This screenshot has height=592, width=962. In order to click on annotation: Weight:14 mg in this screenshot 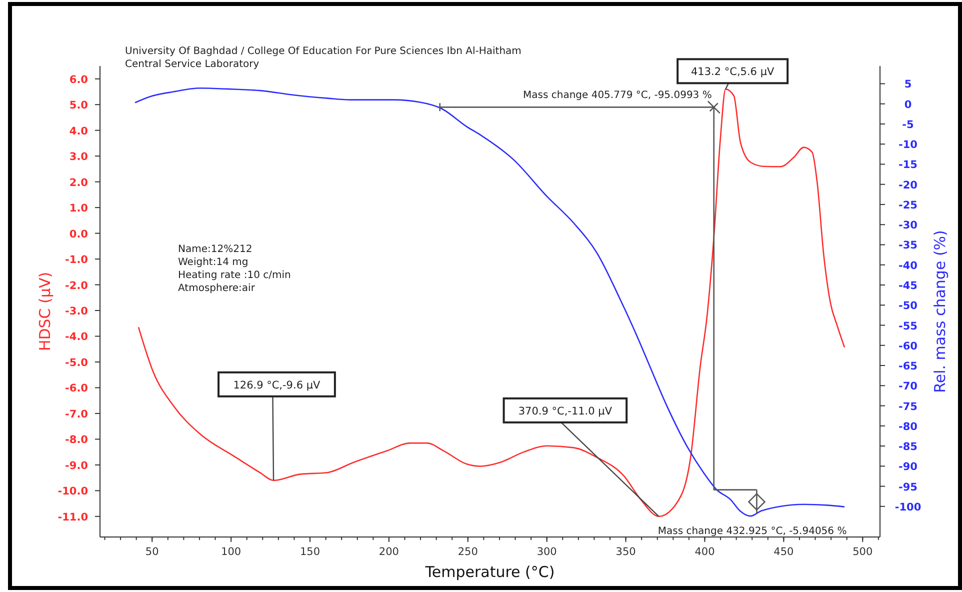, I will do `click(213, 262)`.